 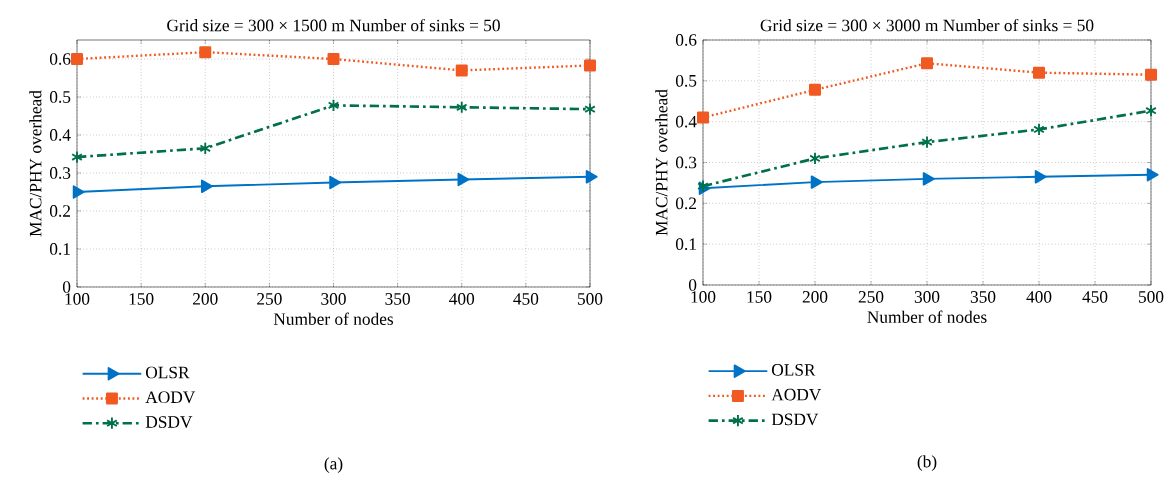 What do you see at coordinates (333, 465) in the screenshot?
I see `text: (a)` at bounding box center [333, 465].